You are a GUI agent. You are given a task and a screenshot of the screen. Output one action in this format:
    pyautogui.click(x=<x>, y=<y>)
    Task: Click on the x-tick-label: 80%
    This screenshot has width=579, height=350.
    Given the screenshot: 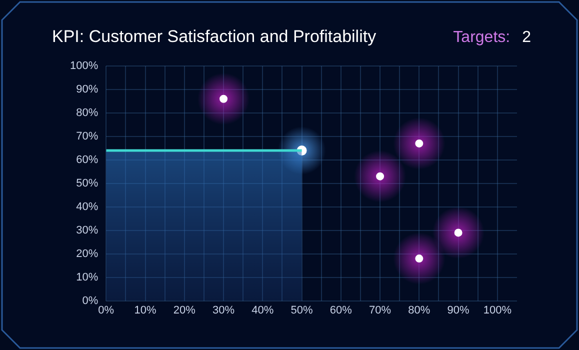 What is the action you would take?
    pyautogui.click(x=419, y=310)
    